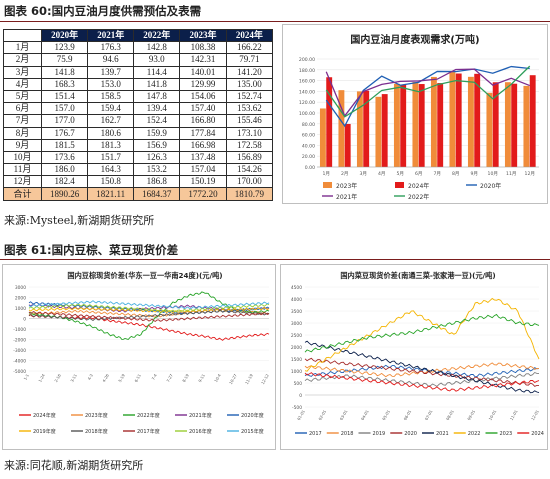  What do you see at coordinates (41, 378) in the screenshot?
I see `x-tick-label: 1-24` at bounding box center [41, 378].